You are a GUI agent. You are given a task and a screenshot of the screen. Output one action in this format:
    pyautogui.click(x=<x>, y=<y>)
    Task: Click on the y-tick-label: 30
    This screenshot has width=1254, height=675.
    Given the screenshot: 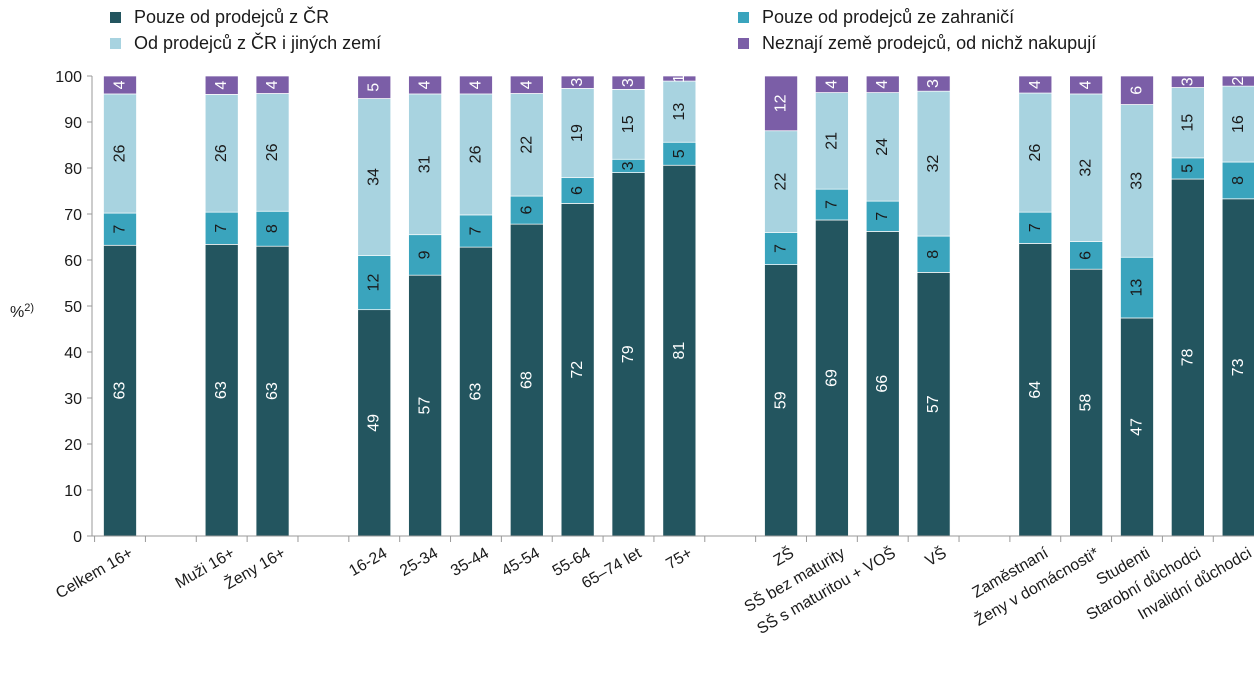 What is the action you would take?
    pyautogui.click(x=73, y=399)
    